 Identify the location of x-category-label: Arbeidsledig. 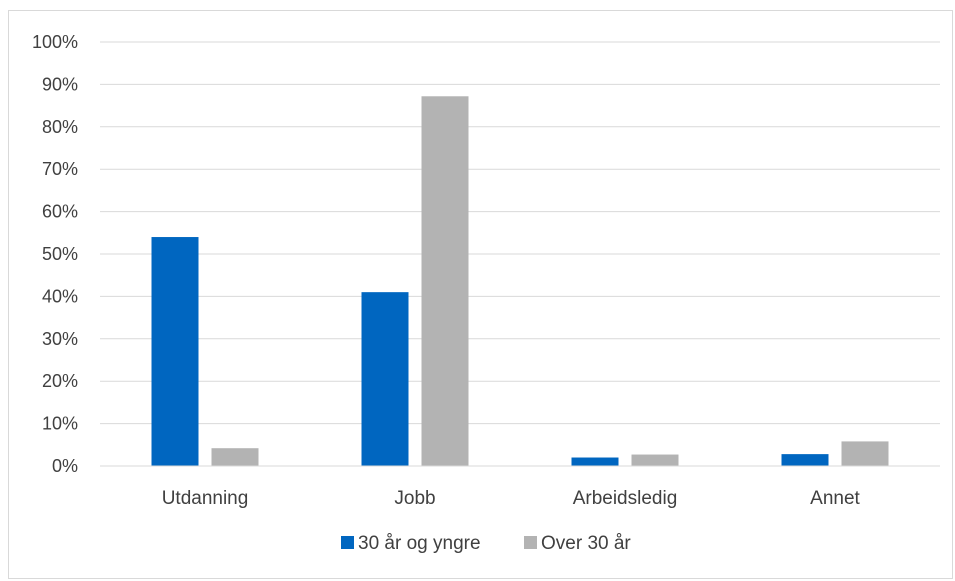
(625, 498).